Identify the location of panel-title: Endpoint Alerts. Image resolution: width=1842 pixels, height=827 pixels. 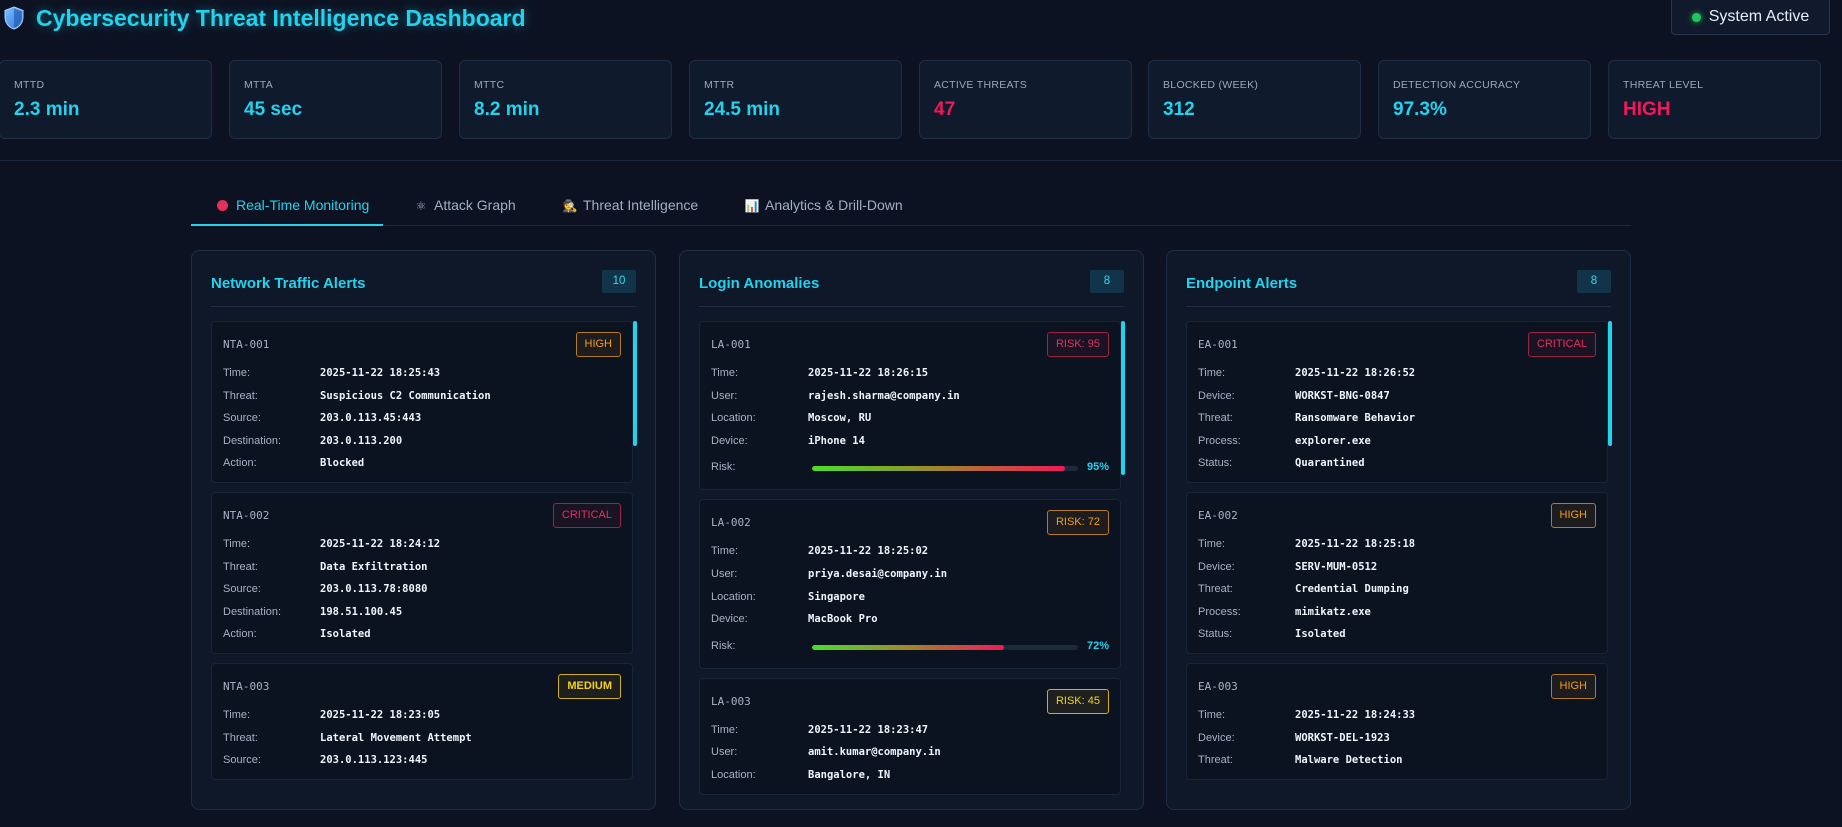
(1242, 283).